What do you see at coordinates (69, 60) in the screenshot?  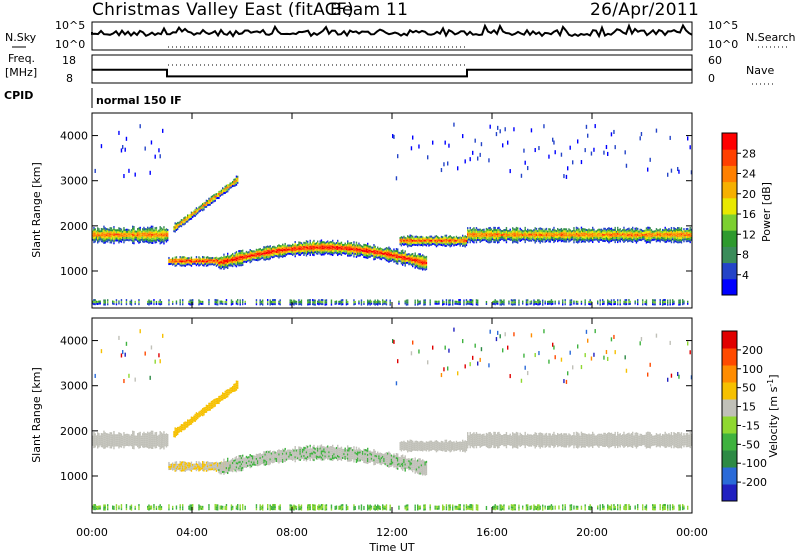 I see `freq-tick-high: 18` at bounding box center [69, 60].